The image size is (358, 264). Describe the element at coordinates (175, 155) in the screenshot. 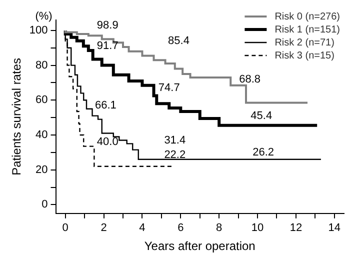

I see `annotation: 22.2` at that location.